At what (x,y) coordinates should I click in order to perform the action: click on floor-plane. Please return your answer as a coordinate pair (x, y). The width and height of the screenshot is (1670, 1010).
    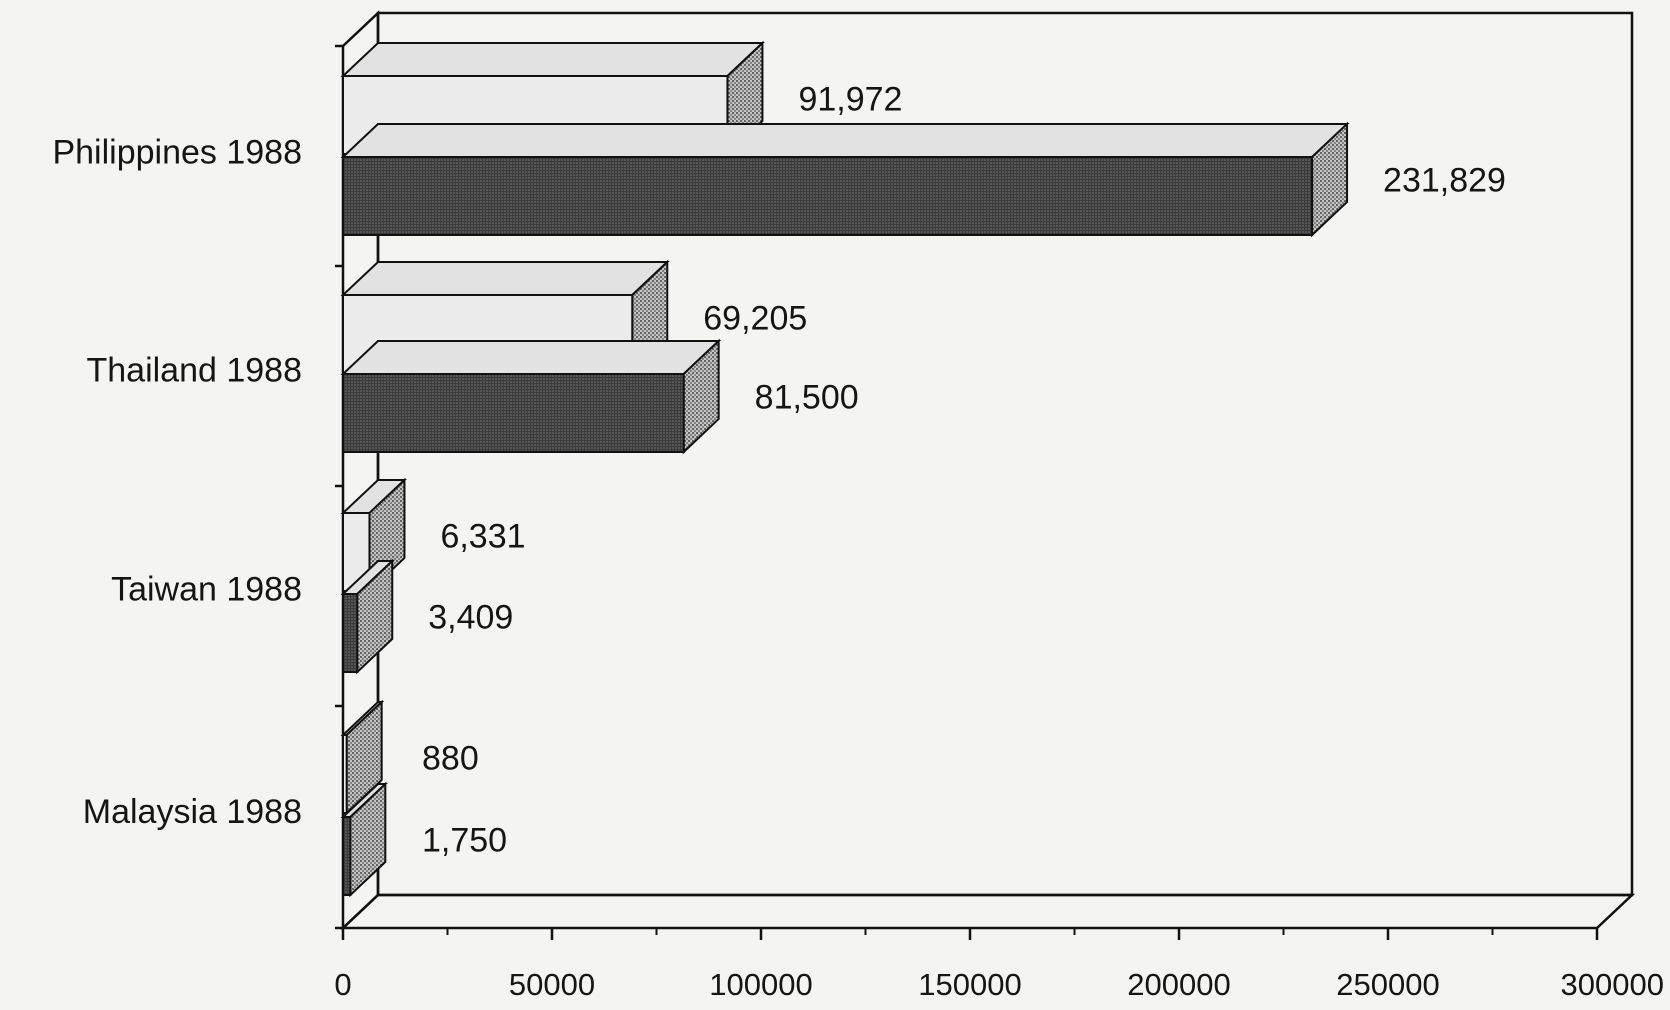
    Looking at the image, I should click on (987, 911).